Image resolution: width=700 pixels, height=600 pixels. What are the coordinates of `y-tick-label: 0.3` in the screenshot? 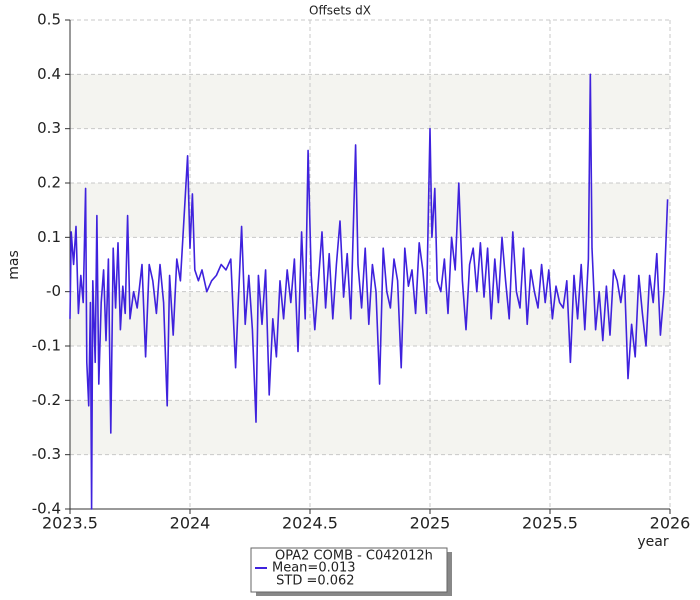 It's located at (49, 128).